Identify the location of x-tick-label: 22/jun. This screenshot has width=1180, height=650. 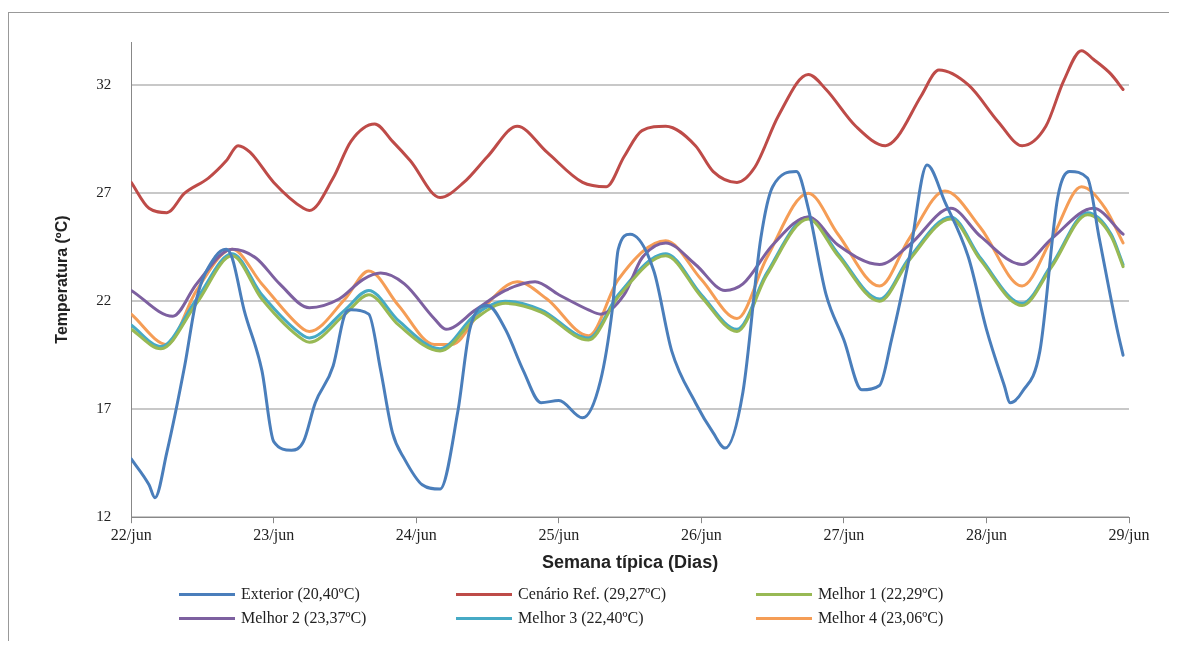
(131, 535).